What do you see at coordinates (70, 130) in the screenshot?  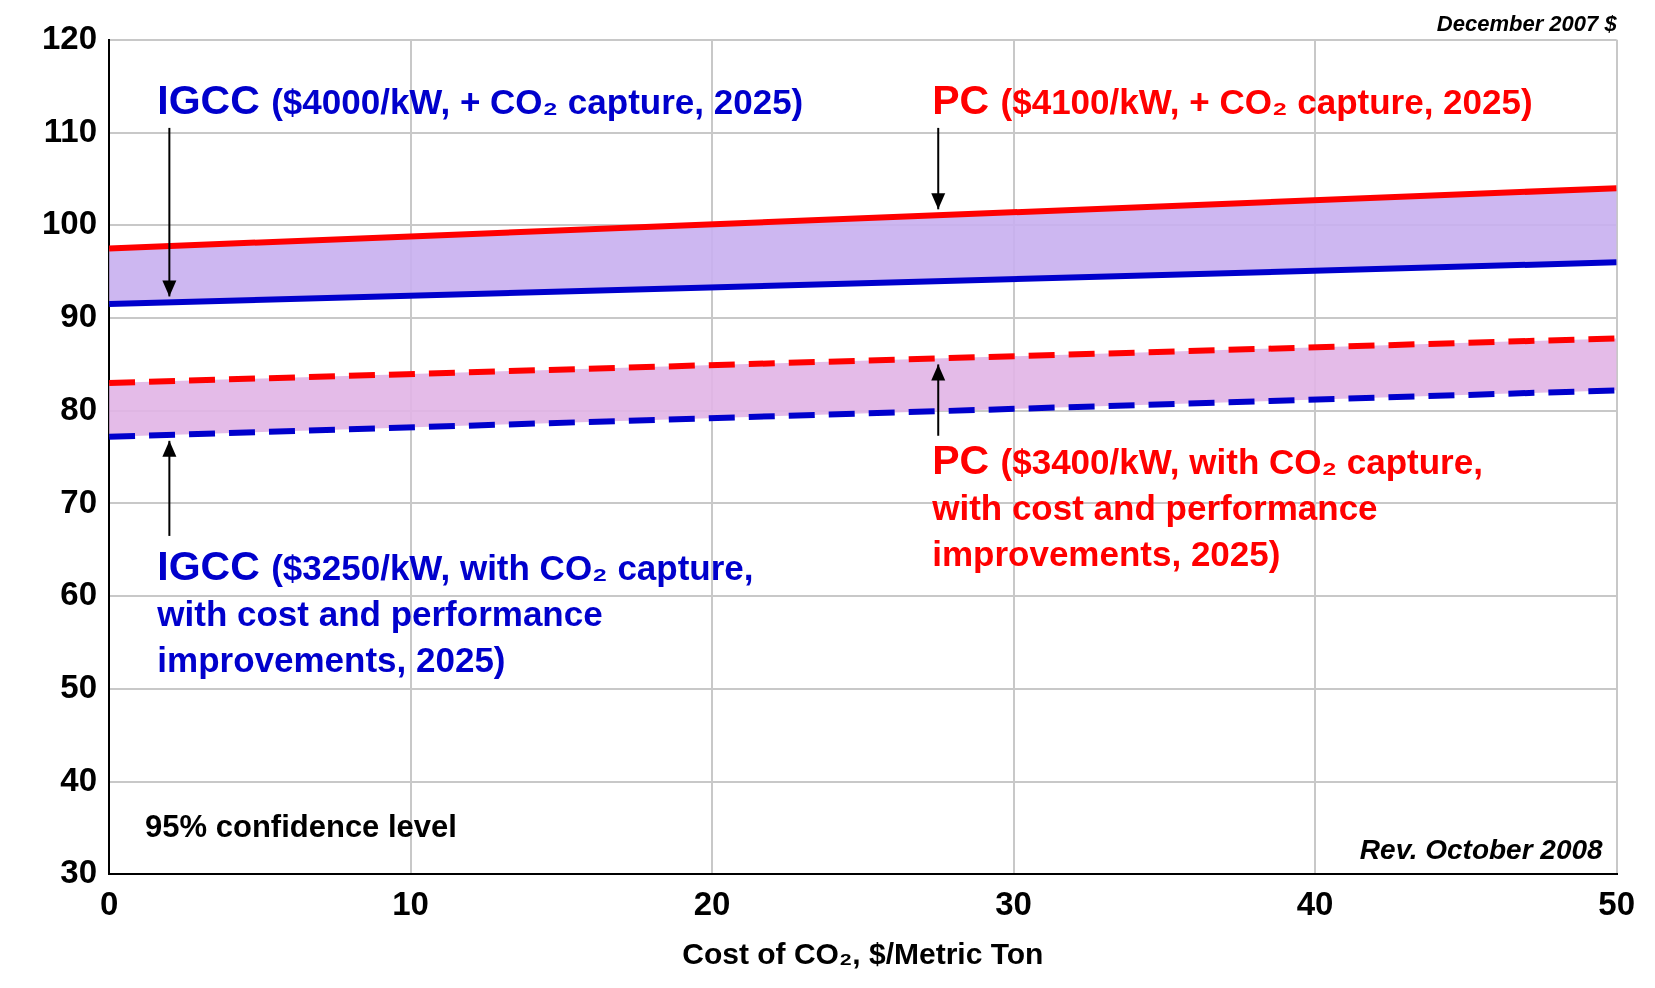 I see `y-tick-label: 110` at bounding box center [70, 130].